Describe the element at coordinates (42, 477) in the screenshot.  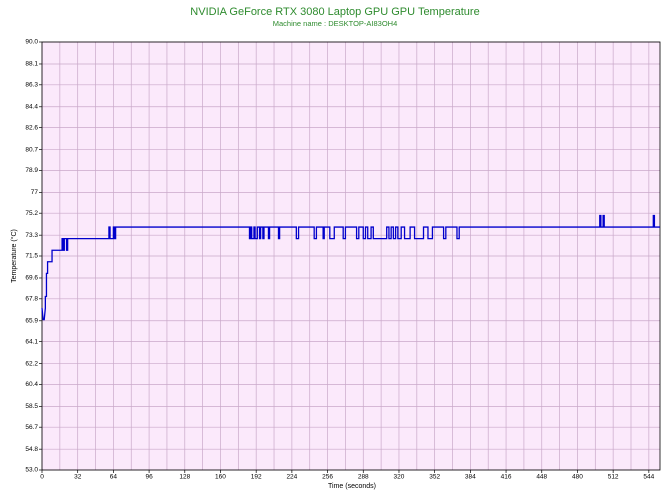
I see `x-tick-label: 0` at that location.